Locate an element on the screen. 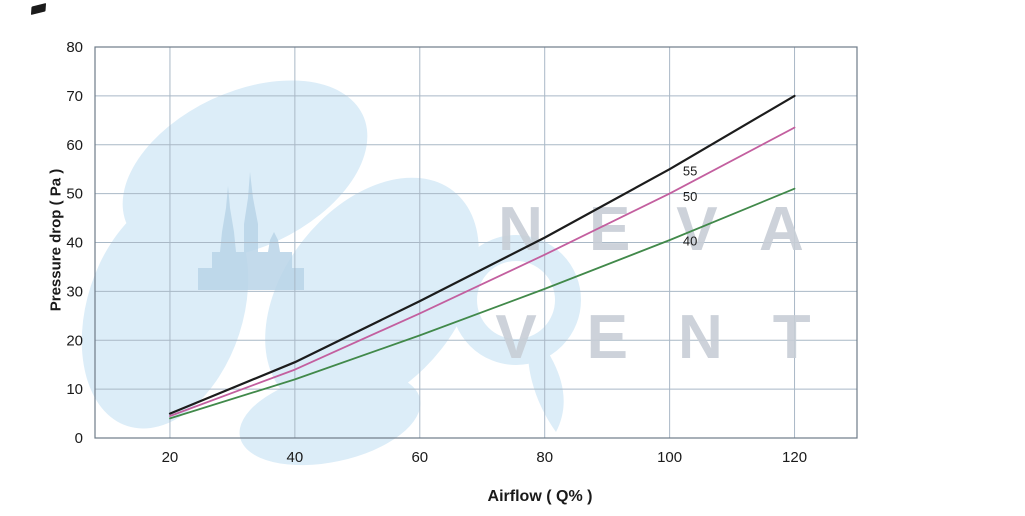 The image size is (1025, 516). watermark-text-line1: NEVA is located at coordinates (674, 229).